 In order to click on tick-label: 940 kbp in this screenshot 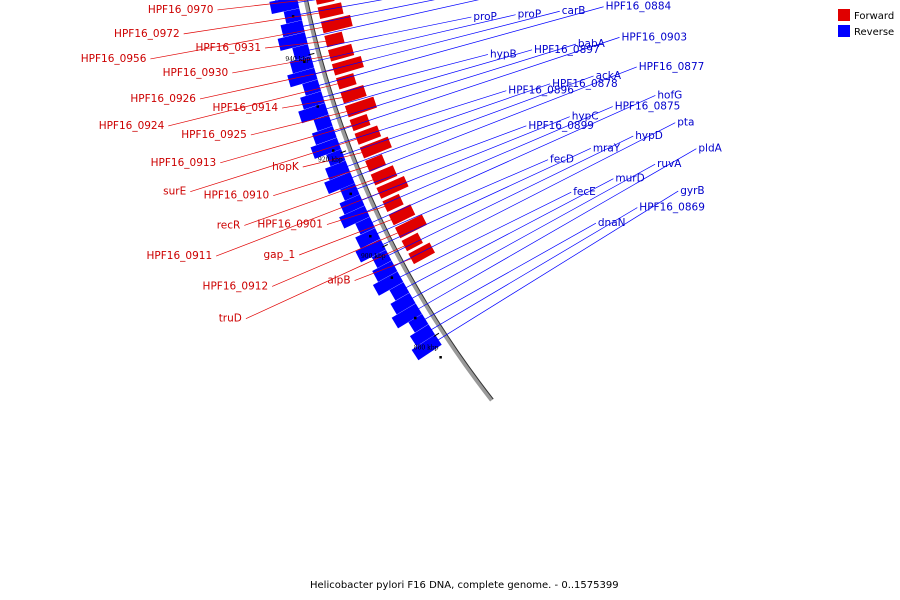, I will do `click(297, 59)`.